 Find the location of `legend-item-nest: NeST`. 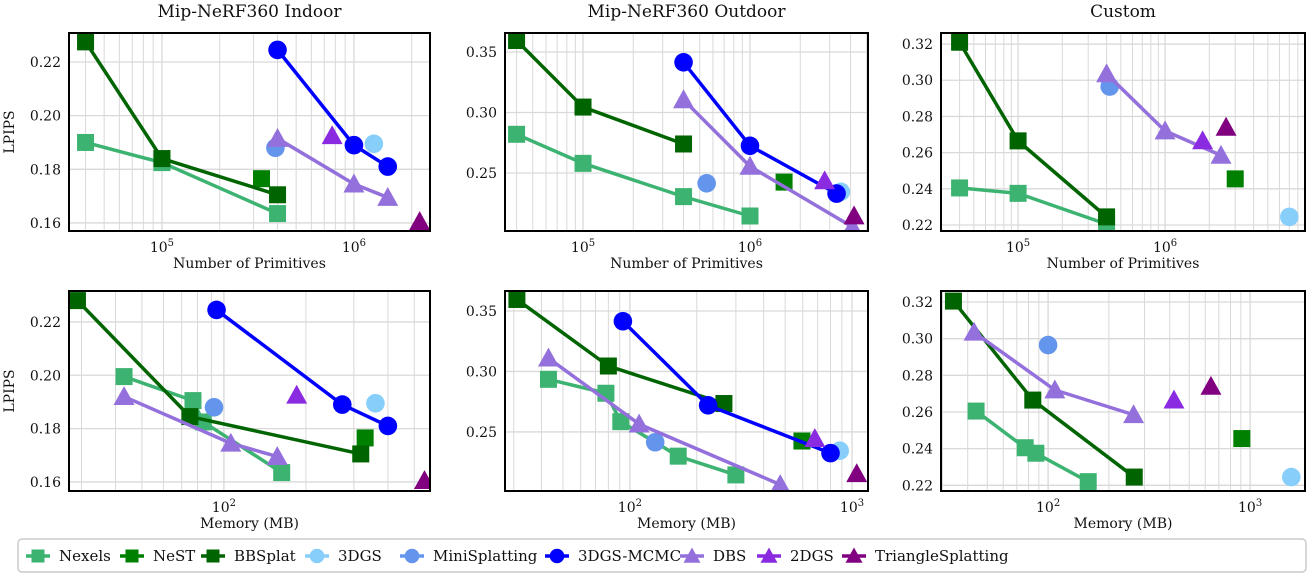

legend-item-nest: NeST is located at coordinates (157, 556).